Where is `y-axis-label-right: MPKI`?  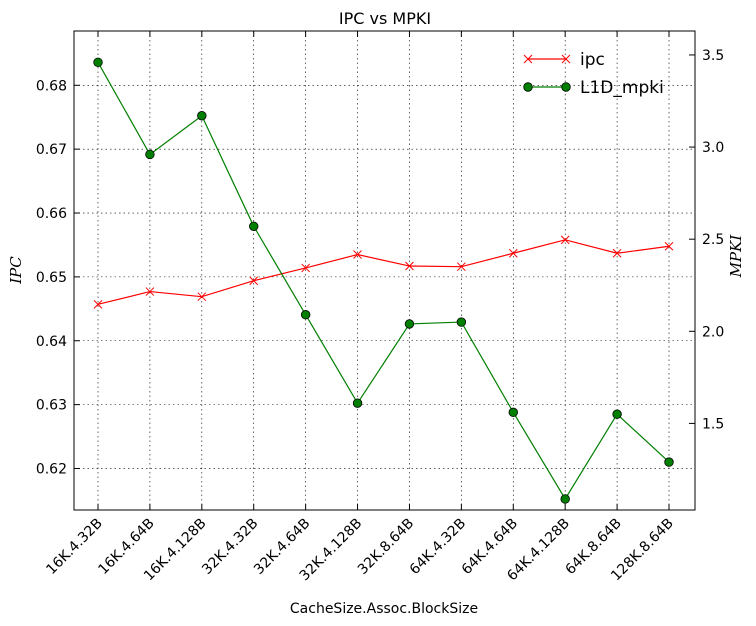
y-axis-label-right: MPKI is located at coordinates (736, 256).